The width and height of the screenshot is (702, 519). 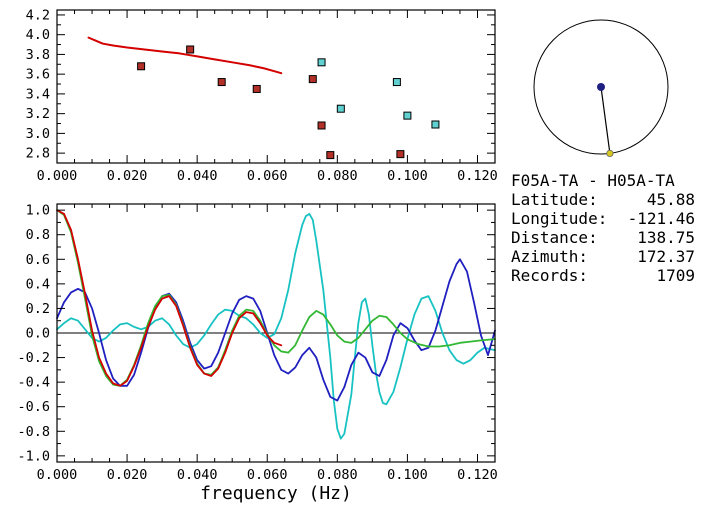 I want to click on svg-text: 4.0, so click(x=38, y=35).